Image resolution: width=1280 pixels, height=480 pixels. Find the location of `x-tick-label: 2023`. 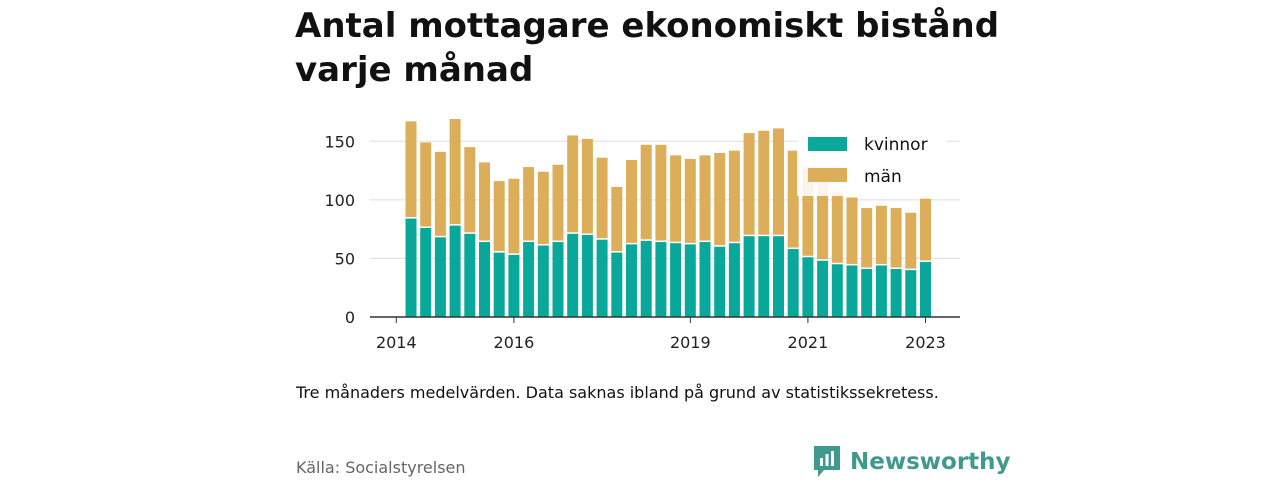

x-tick-label: 2023 is located at coordinates (925, 342).